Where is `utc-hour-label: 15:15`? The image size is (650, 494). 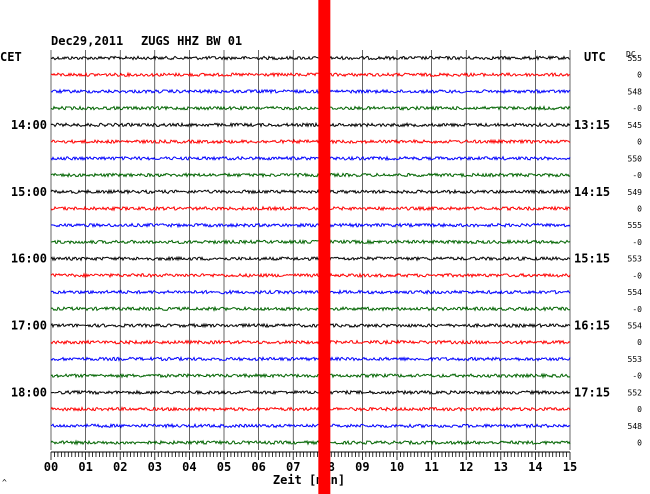 utc-hour-label: 15:15 is located at coordinates (592, 259).